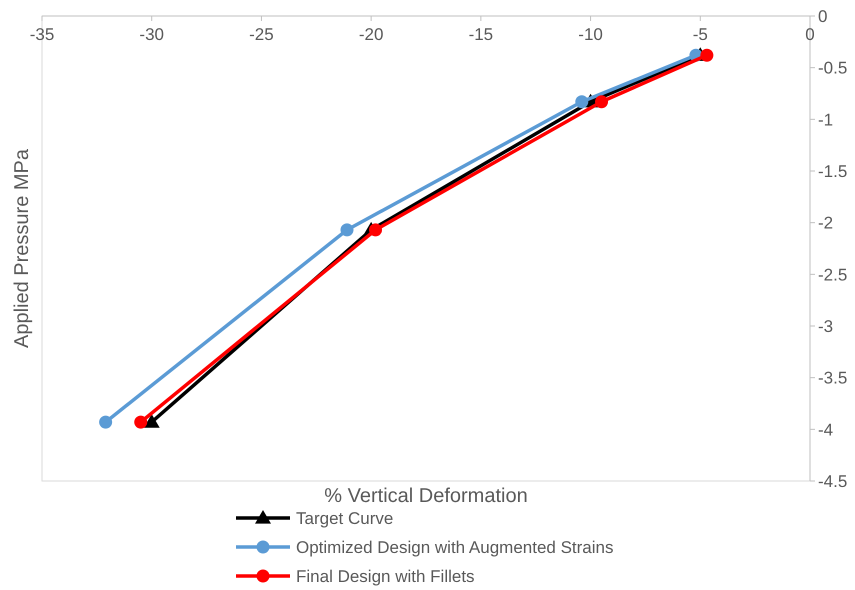 The height and width of the screenshot is (590, 855). I want to click on y-tick-label: -0.5, so click(833, 68).